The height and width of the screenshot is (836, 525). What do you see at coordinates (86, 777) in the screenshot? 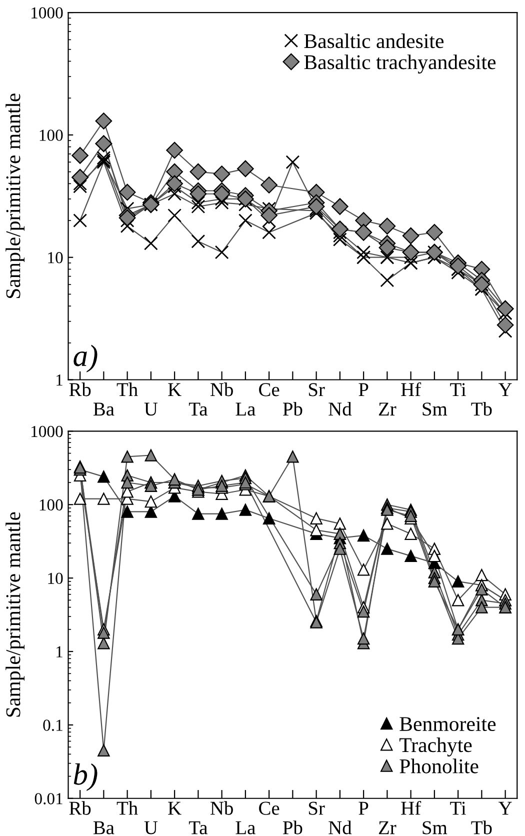
I see `annotation: b)` at bounding box center [86, 777].